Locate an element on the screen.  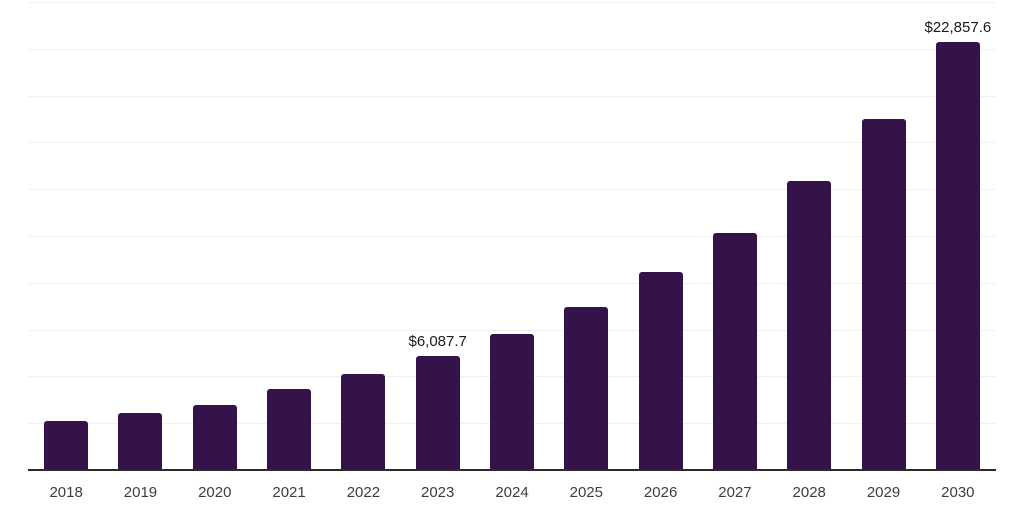
x-tick-2028: 2028 is located at coordinates (809, 492).